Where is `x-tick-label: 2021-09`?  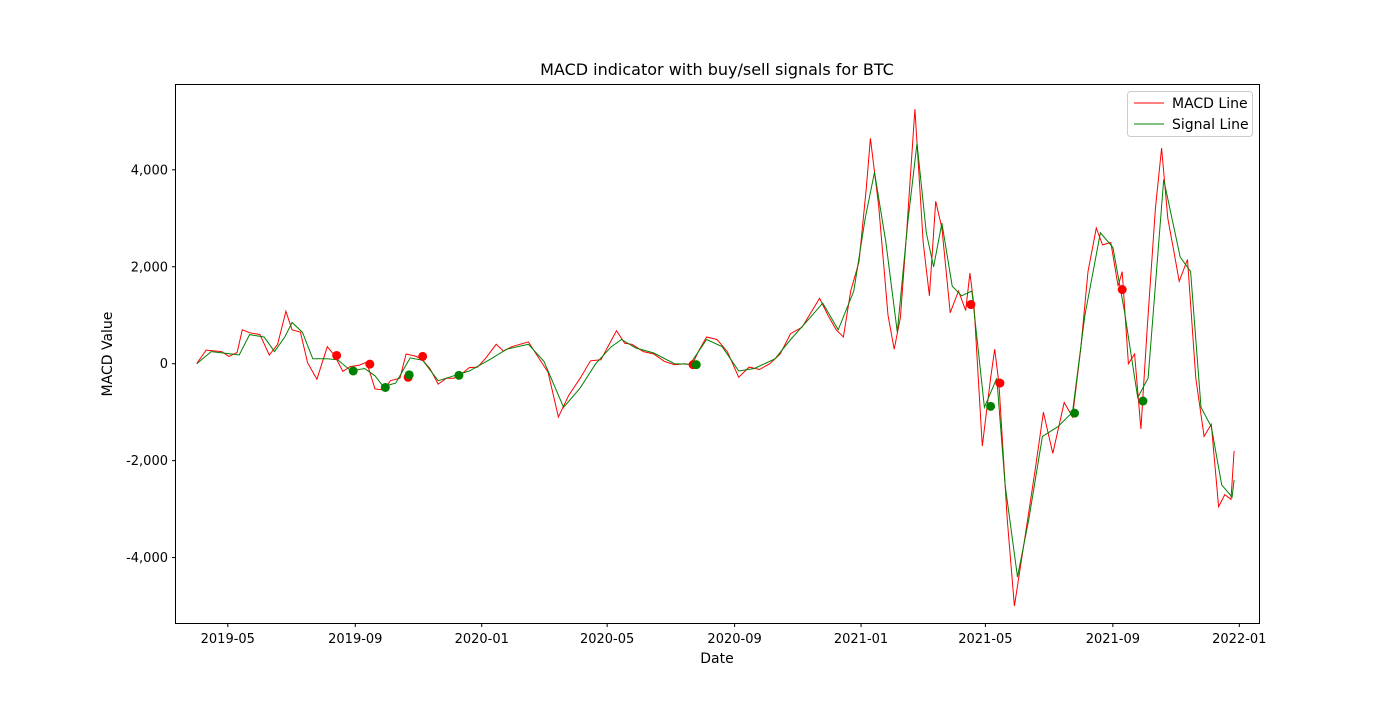
x-tick-label: 2021-09 is located at coordinates (1113, 639).